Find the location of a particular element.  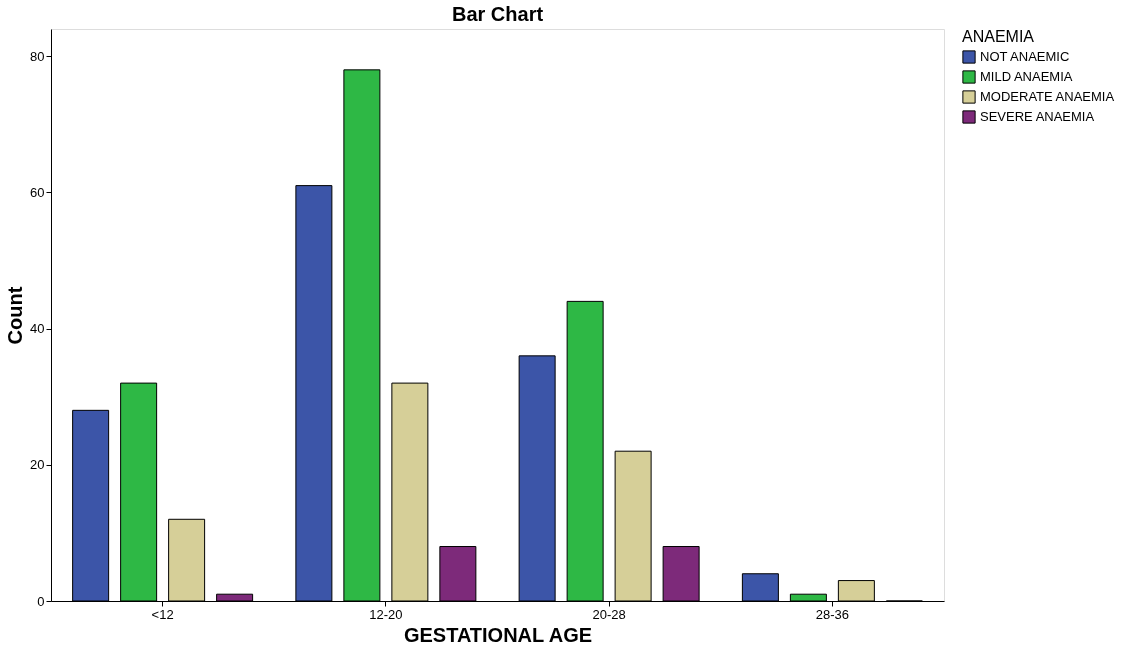

x-axis-title: GESTATIONAL AGE is located at coordinates (498, 634).